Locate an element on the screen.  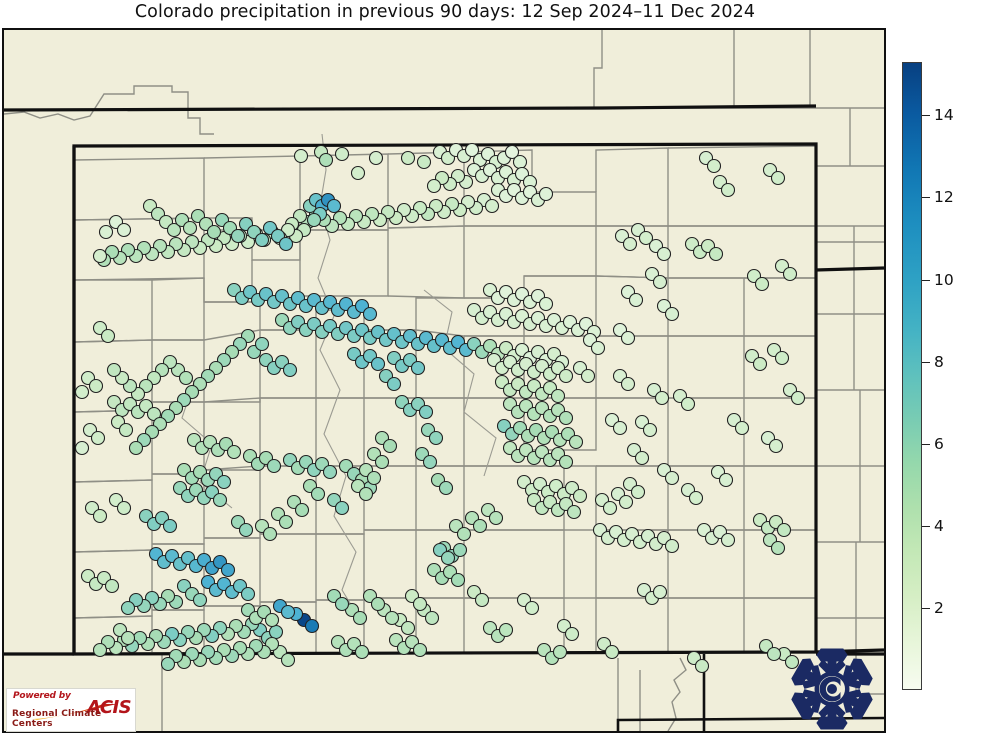
acis-powered-by-text: Powered by is located at coordinates (42, 696).